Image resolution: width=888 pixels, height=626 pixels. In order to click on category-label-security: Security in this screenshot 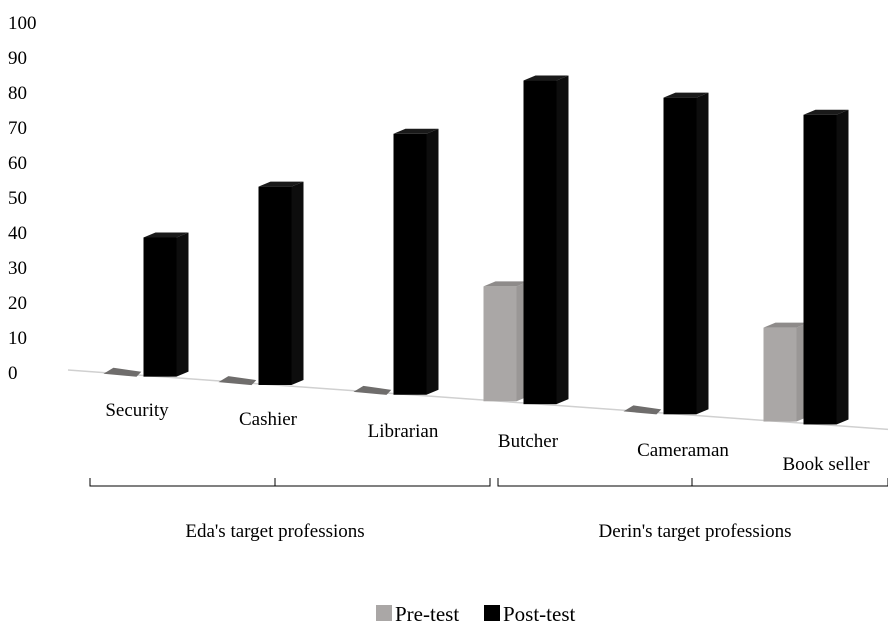, I will do `click(137, 410)`.